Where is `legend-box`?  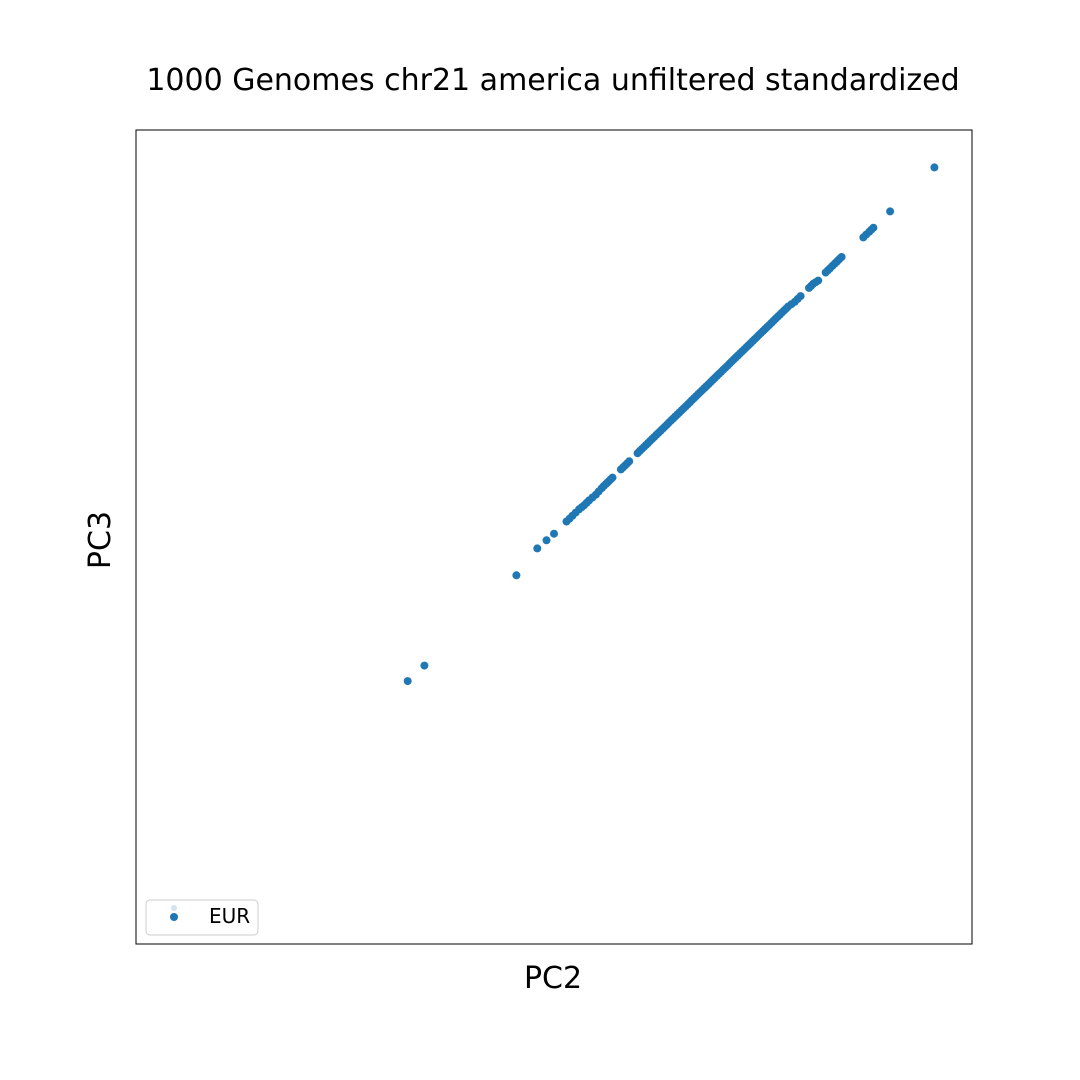
legend-box is located at coordinates (202, 917).